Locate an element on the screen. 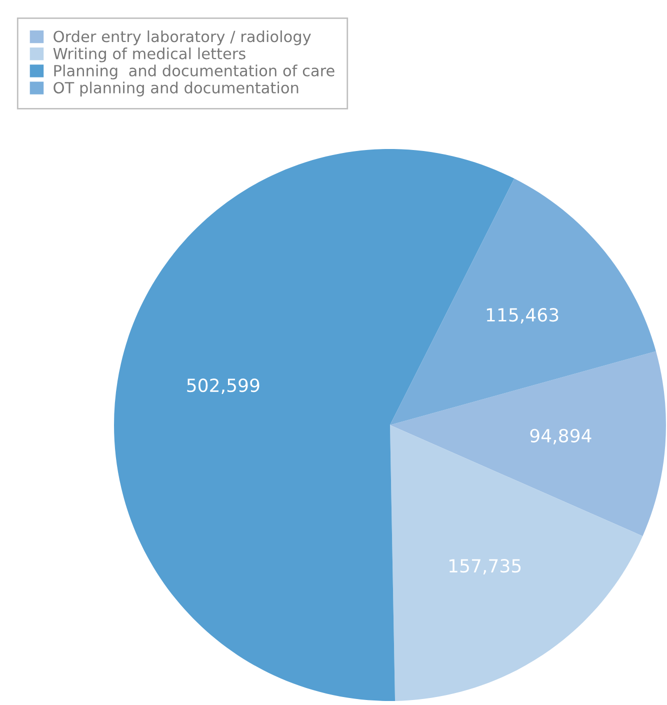  legend-label: OT planning and documentation is located at coordinates (176, 89).